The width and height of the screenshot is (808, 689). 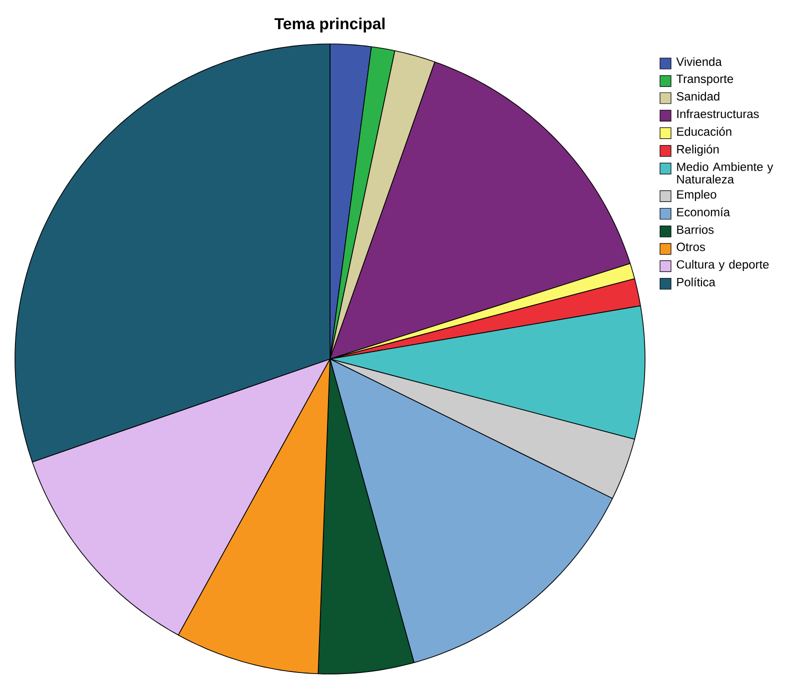 What do you see at coordinates (696, 281) in the screenshot?
I see `legend-label: Política` at bounding box center [696, 281].